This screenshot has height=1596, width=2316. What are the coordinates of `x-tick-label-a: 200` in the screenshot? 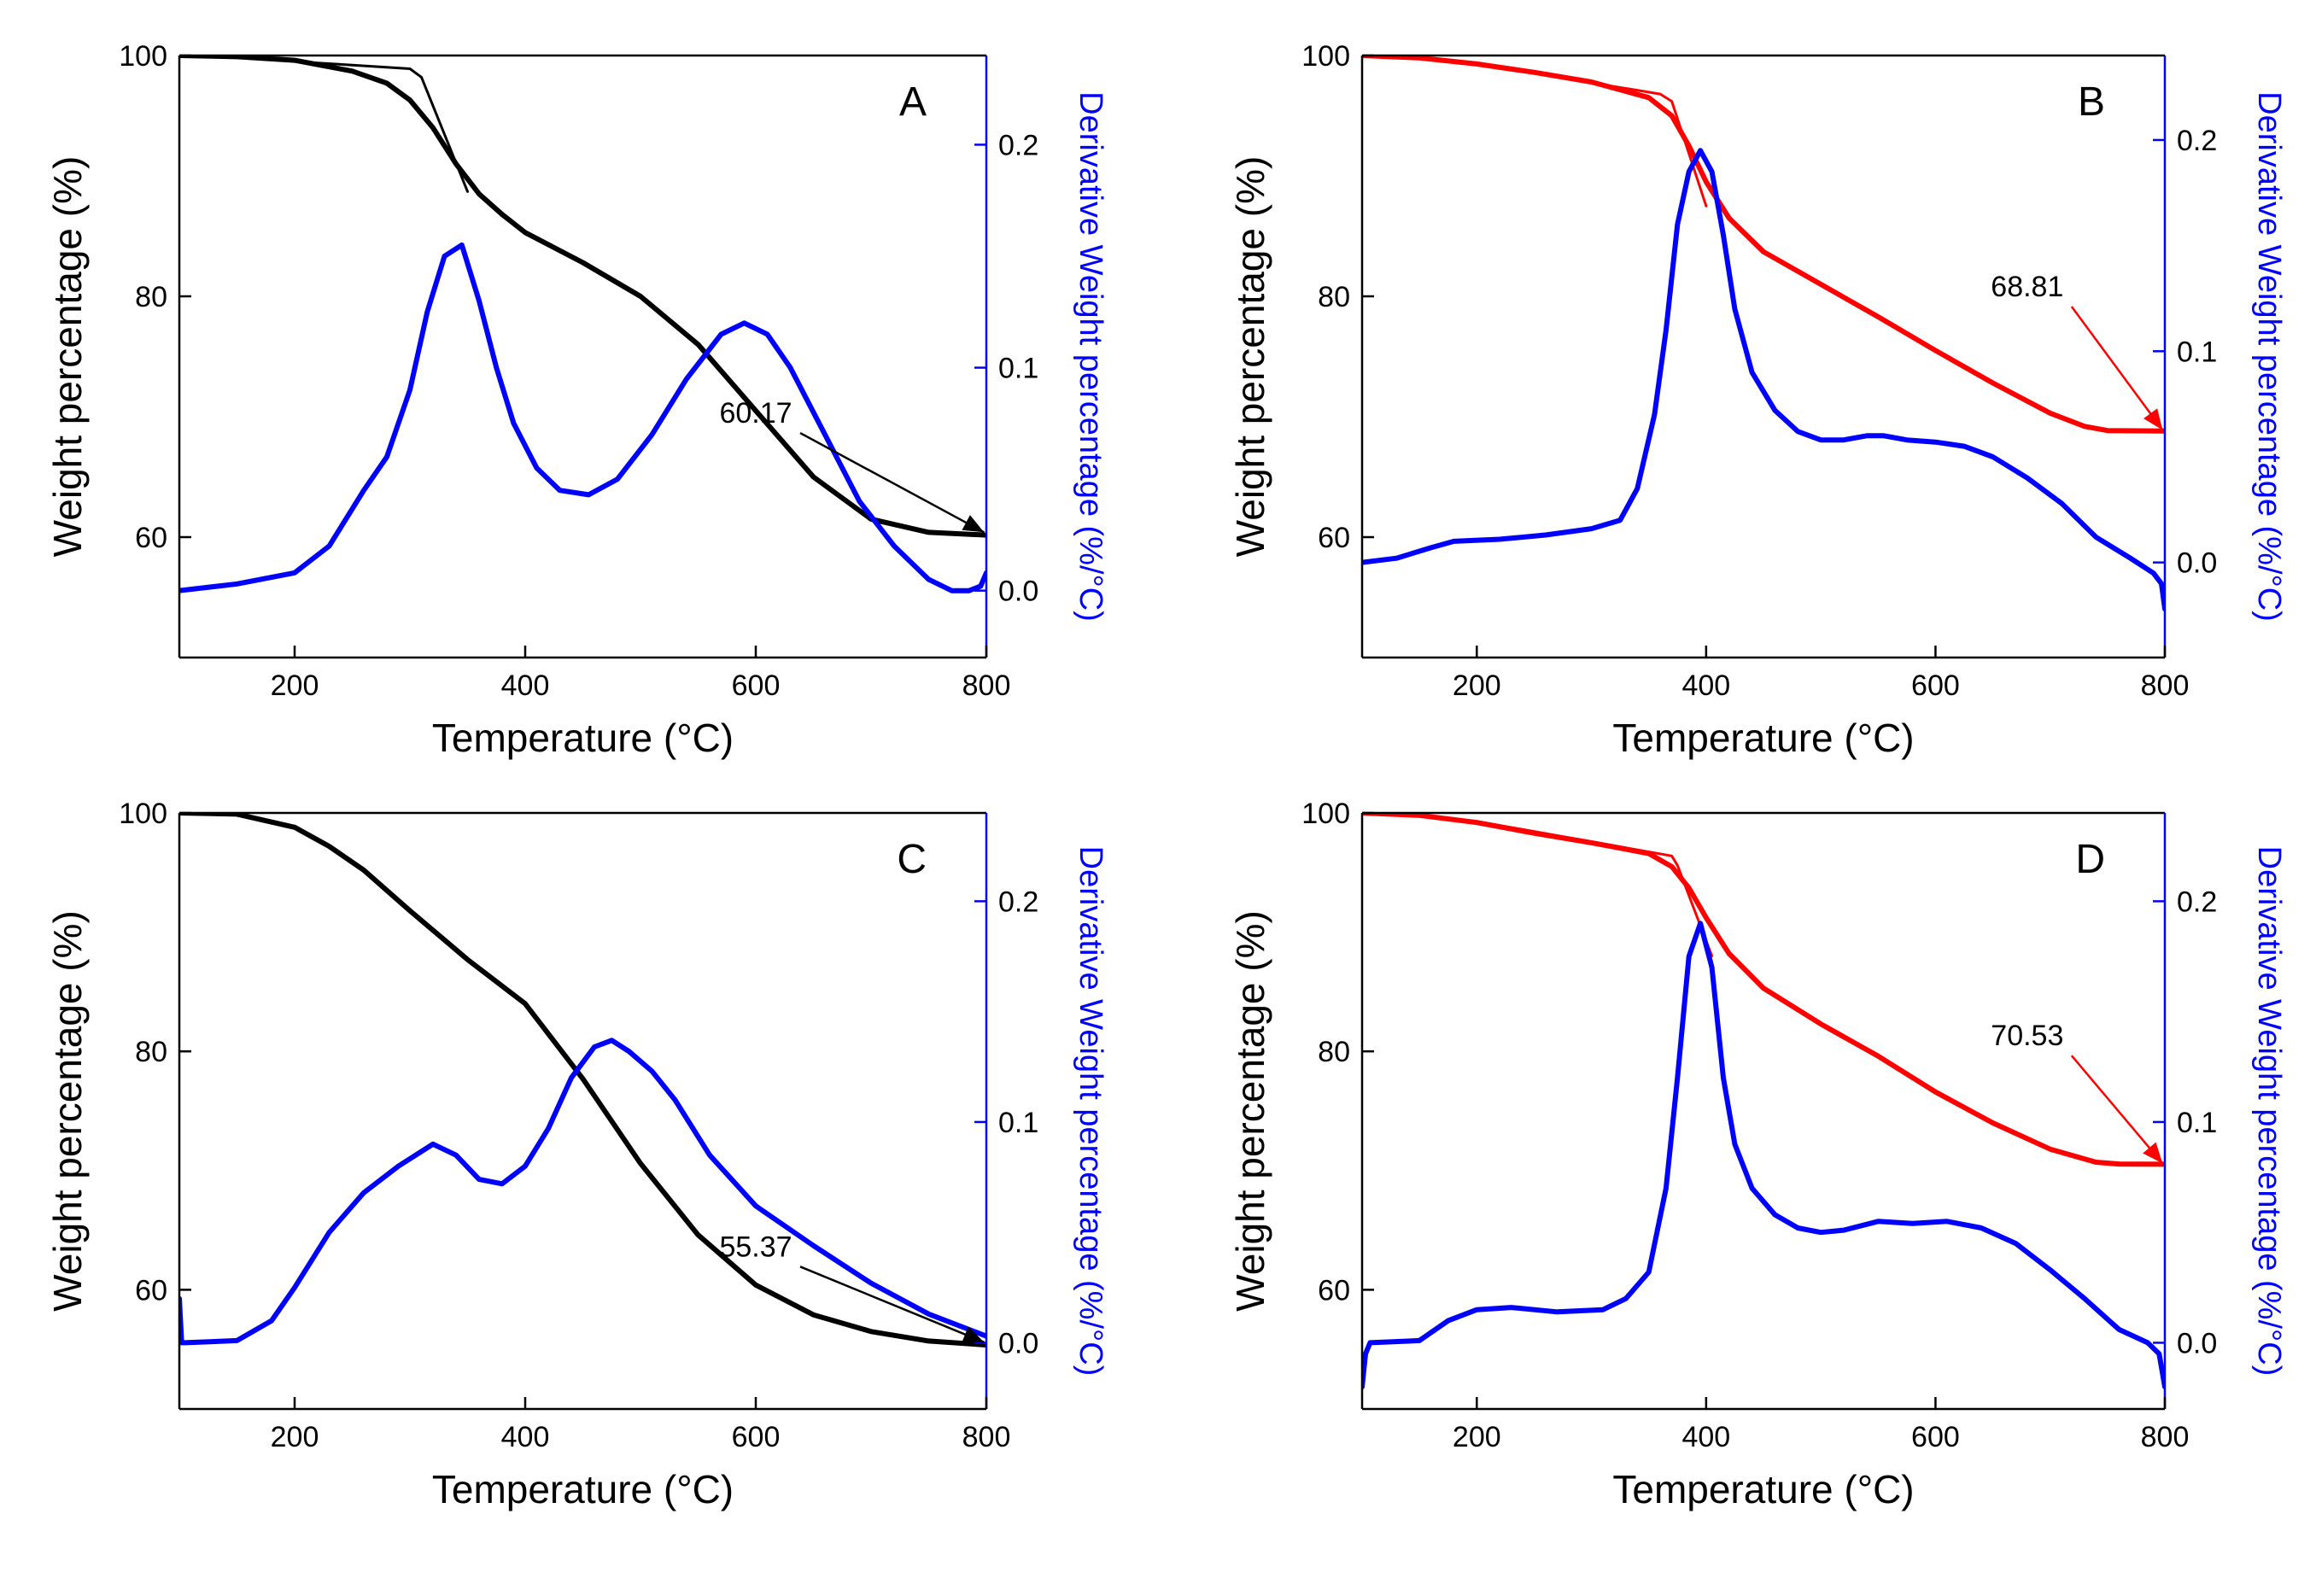 It's located at (295, 685).